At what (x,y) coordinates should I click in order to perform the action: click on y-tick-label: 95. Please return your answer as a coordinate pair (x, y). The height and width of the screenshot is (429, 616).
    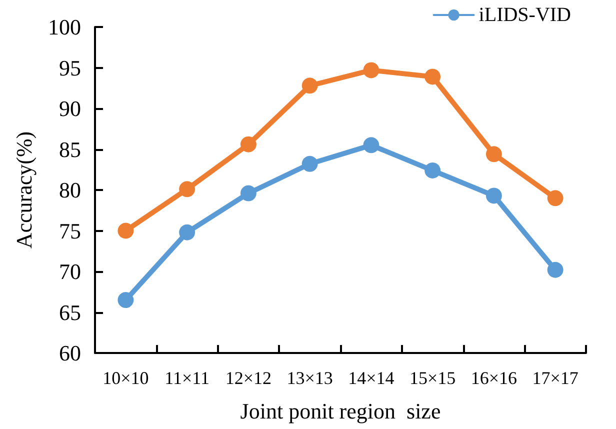
    Looking at the image, I should click on (70, 67).